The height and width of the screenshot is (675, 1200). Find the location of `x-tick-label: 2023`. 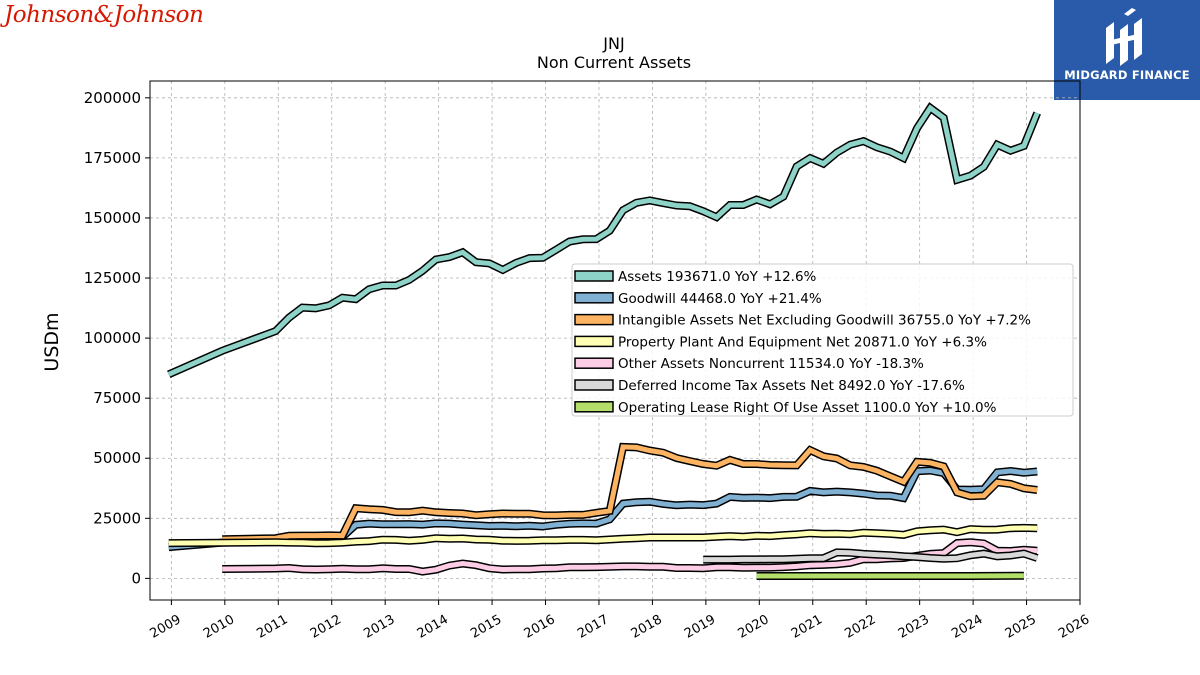

x-tick-label: 2023 is located at coordinates (914, 627).